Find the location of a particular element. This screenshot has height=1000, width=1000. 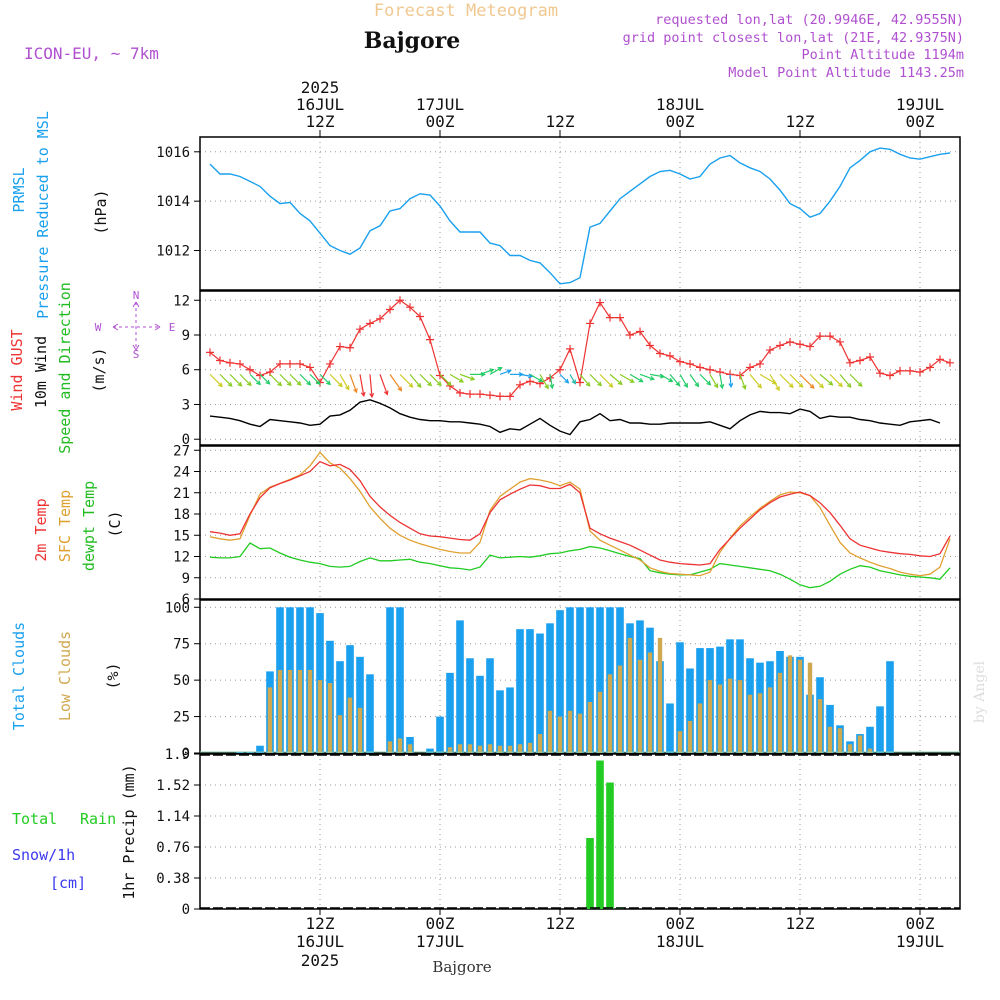

y-tick-label: 1.14 is located at coordinates (173, 817).